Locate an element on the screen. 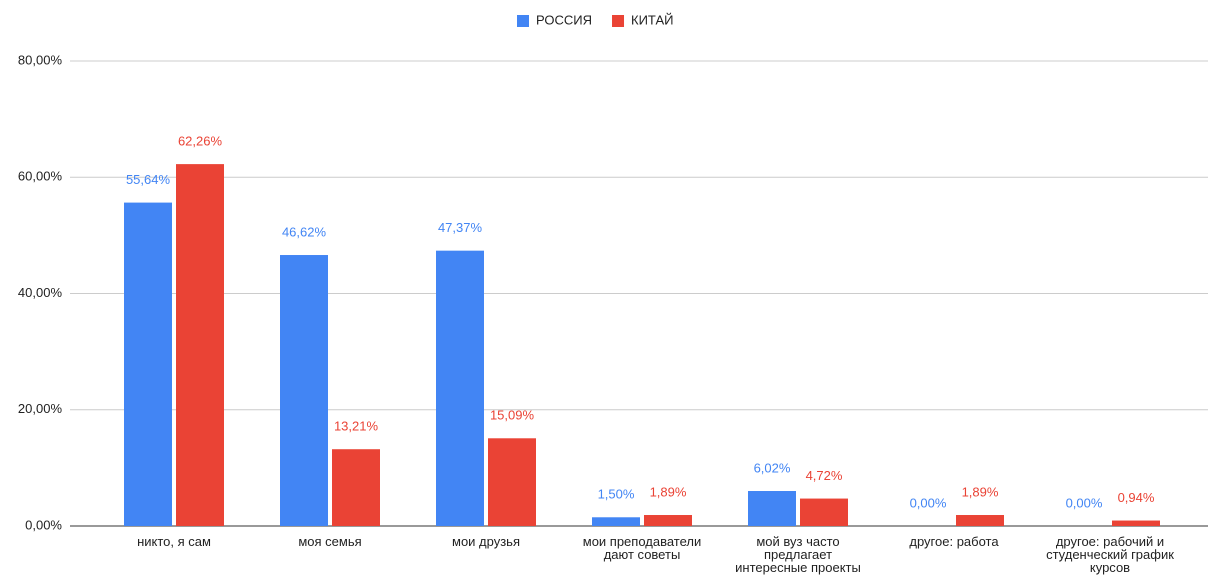 The image size is (1208, 579). x-tick-label: мои преподаватели дают советы is located at coordinates (642, 548).